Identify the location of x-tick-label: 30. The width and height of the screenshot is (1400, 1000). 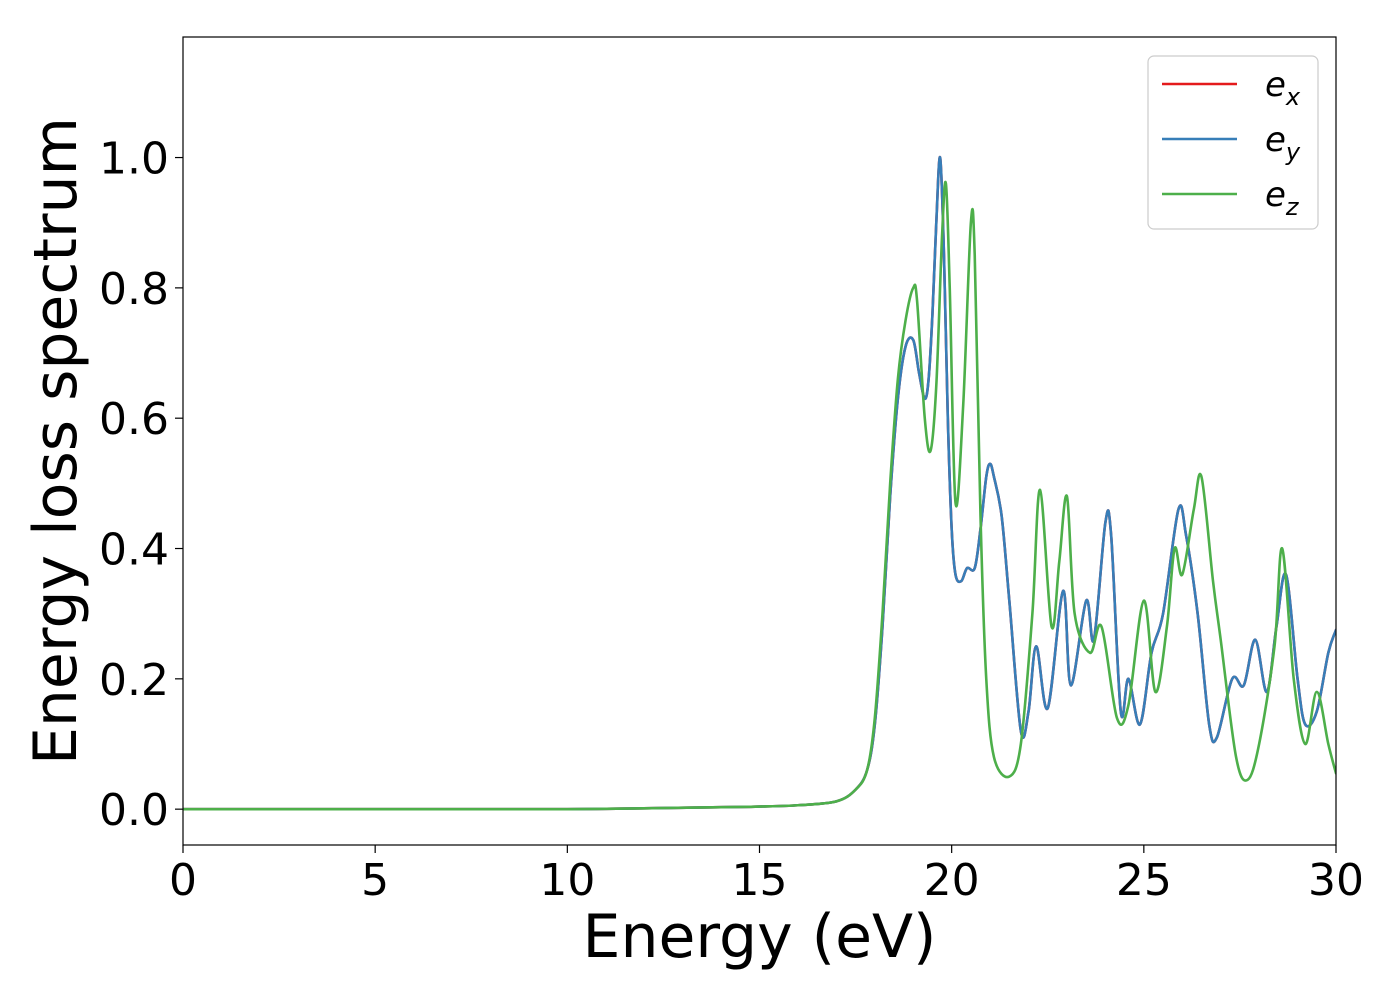
(1336, 880).